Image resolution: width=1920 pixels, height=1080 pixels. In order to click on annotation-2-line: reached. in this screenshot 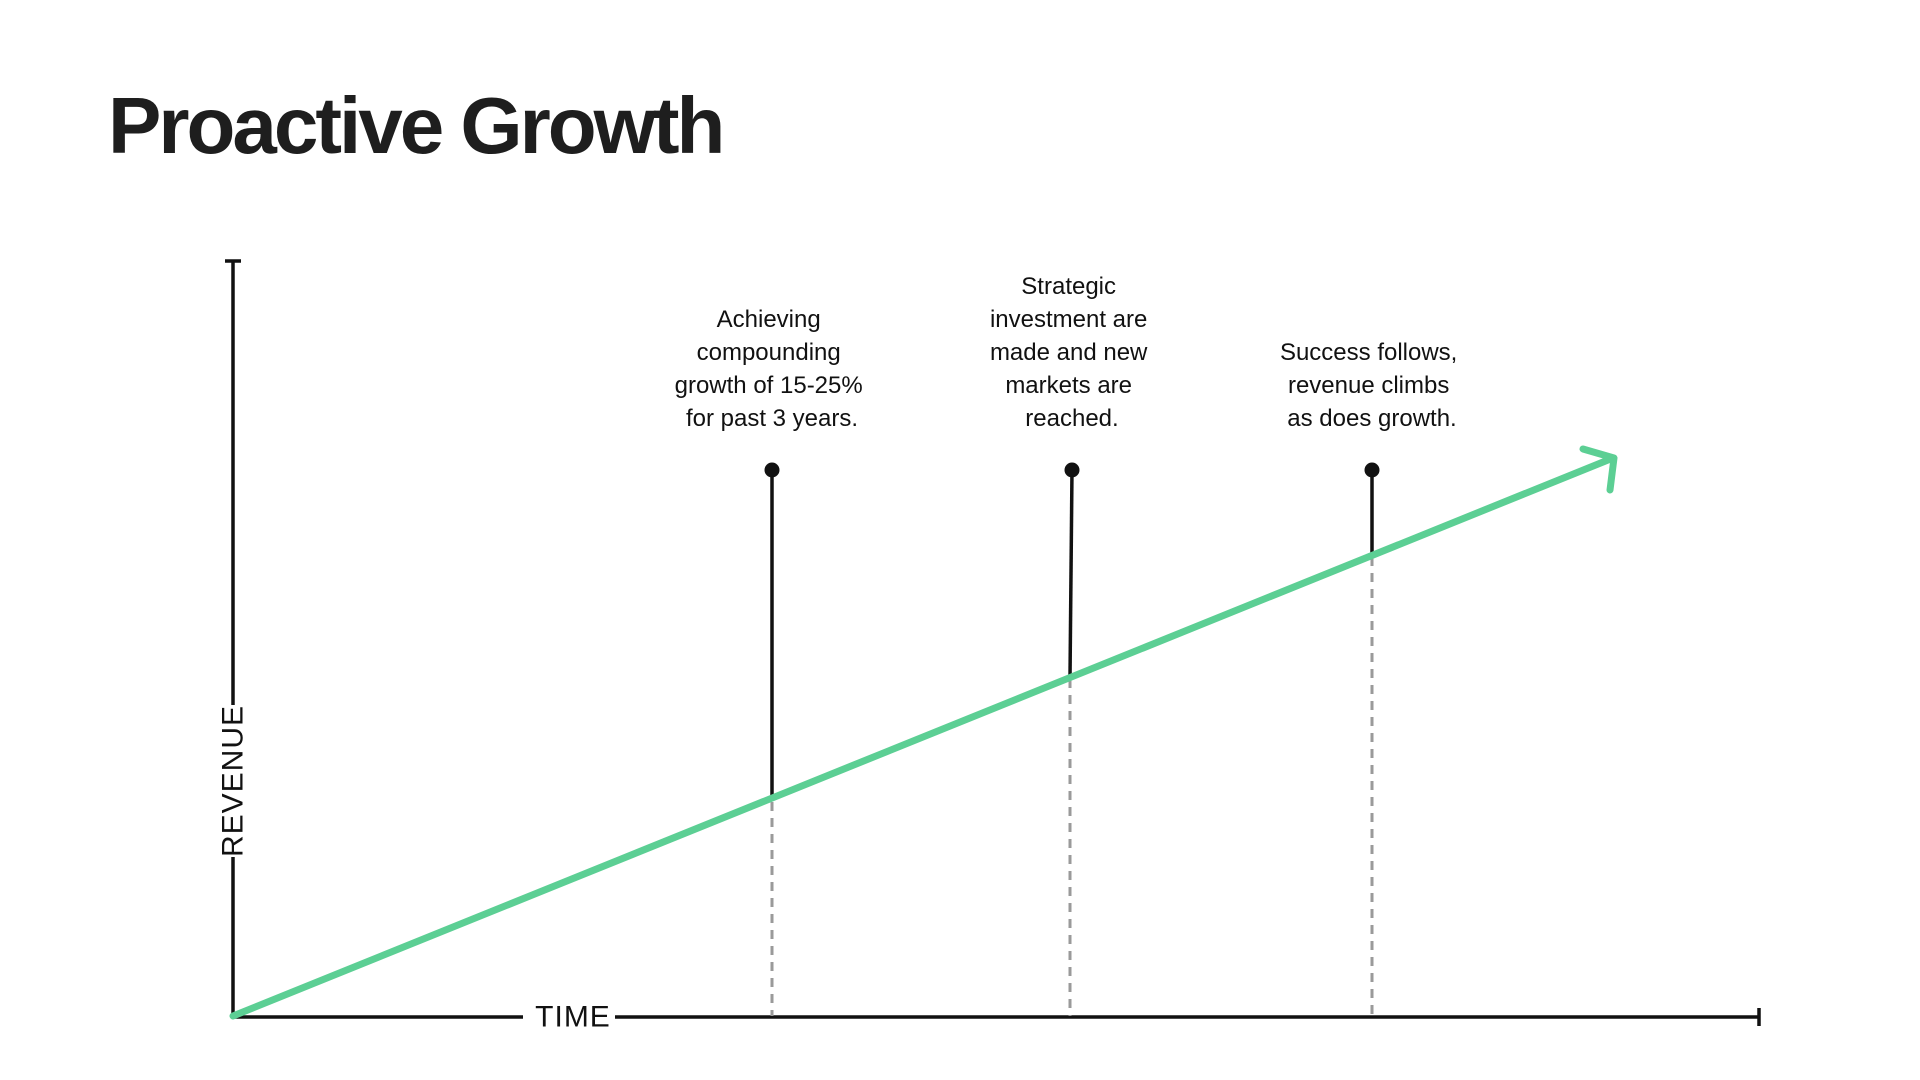, I will do `click(1071, 418)`.